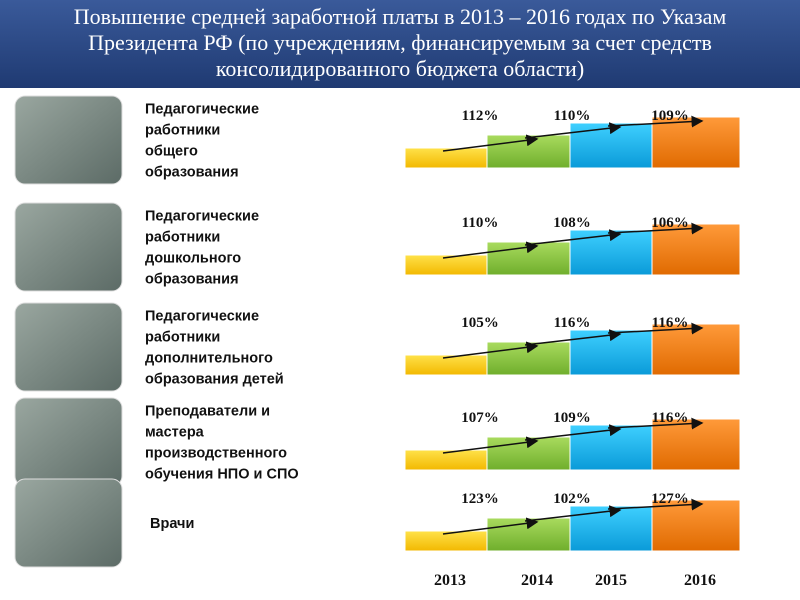 Image resolution: width=800 pixels, height=600 pixels. Describe the element at coordinates (572, 499) in the screenshot. I see `percent-label: 102%` at that location.